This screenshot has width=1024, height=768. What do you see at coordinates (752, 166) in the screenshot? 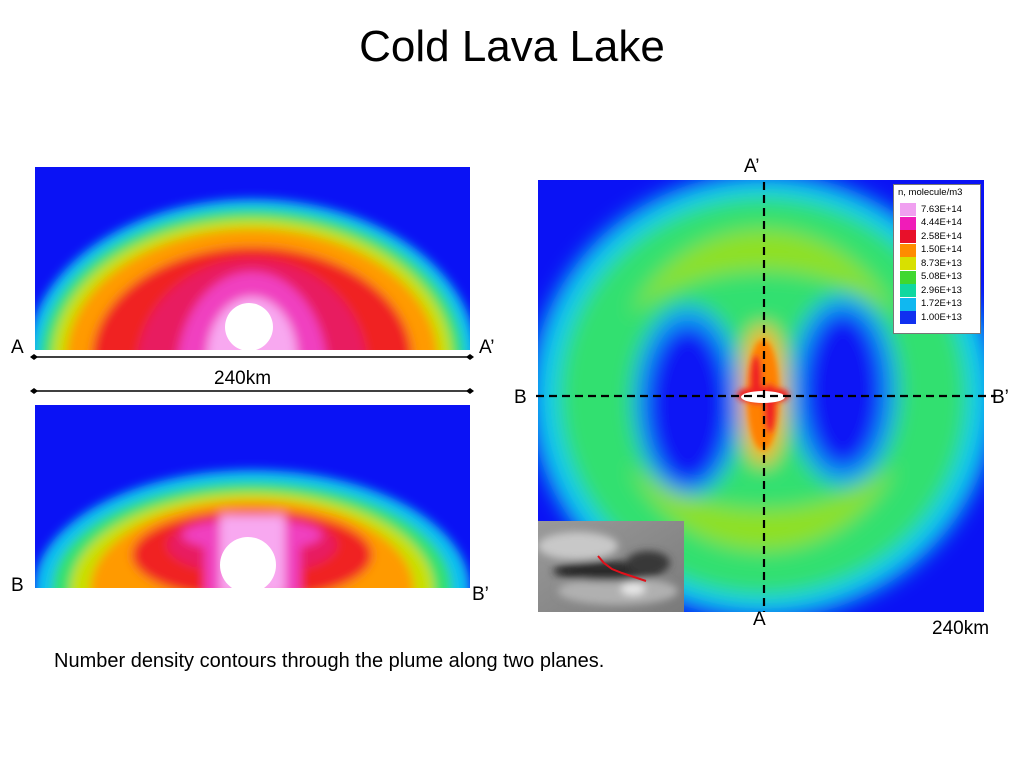
I see `label-a-prime-right: A’` at bounding box center [752, 166].